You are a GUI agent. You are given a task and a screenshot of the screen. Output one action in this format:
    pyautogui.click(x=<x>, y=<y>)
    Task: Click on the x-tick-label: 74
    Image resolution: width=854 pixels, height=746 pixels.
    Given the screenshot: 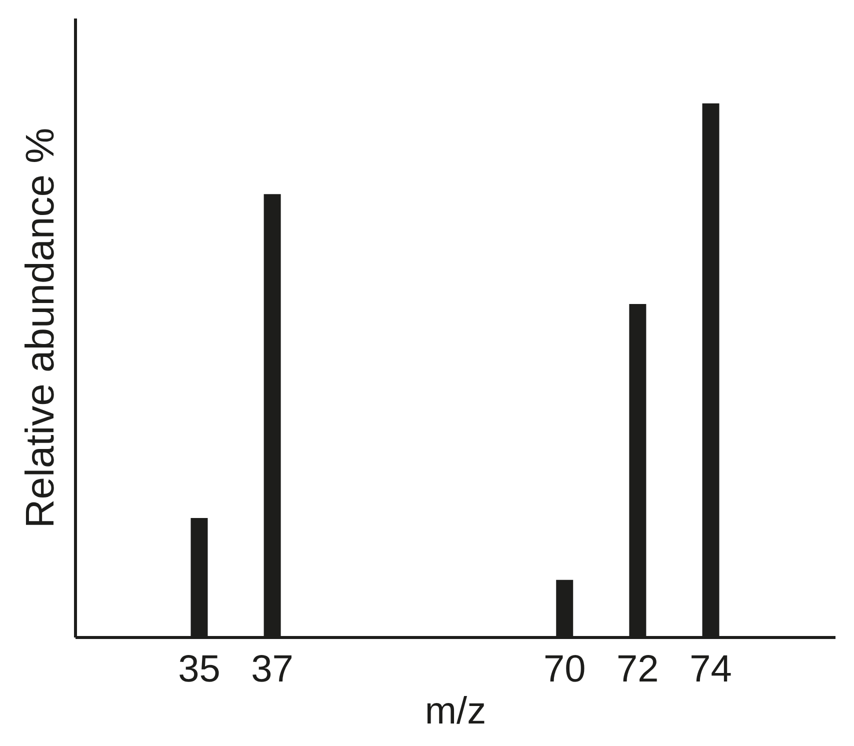 What is the action you would take?
    pyautogui.click(x=711, y=669)
    